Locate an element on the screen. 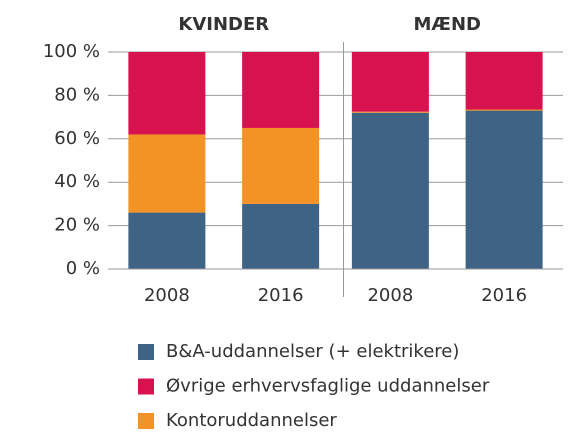 Image resolution: width=573 pixels, height=444 pixels. group-label: KVINDER is located at coordinates (223, 24).